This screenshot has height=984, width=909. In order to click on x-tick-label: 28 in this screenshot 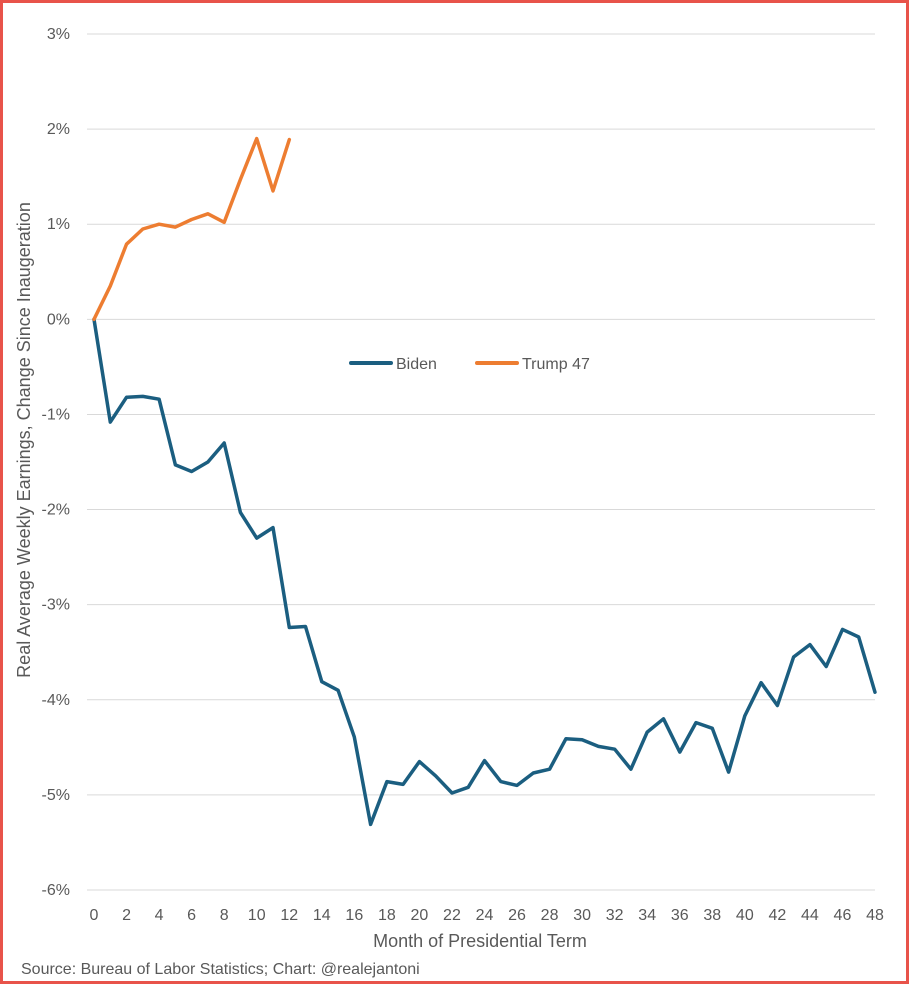, I will do `click(550, 915)`.